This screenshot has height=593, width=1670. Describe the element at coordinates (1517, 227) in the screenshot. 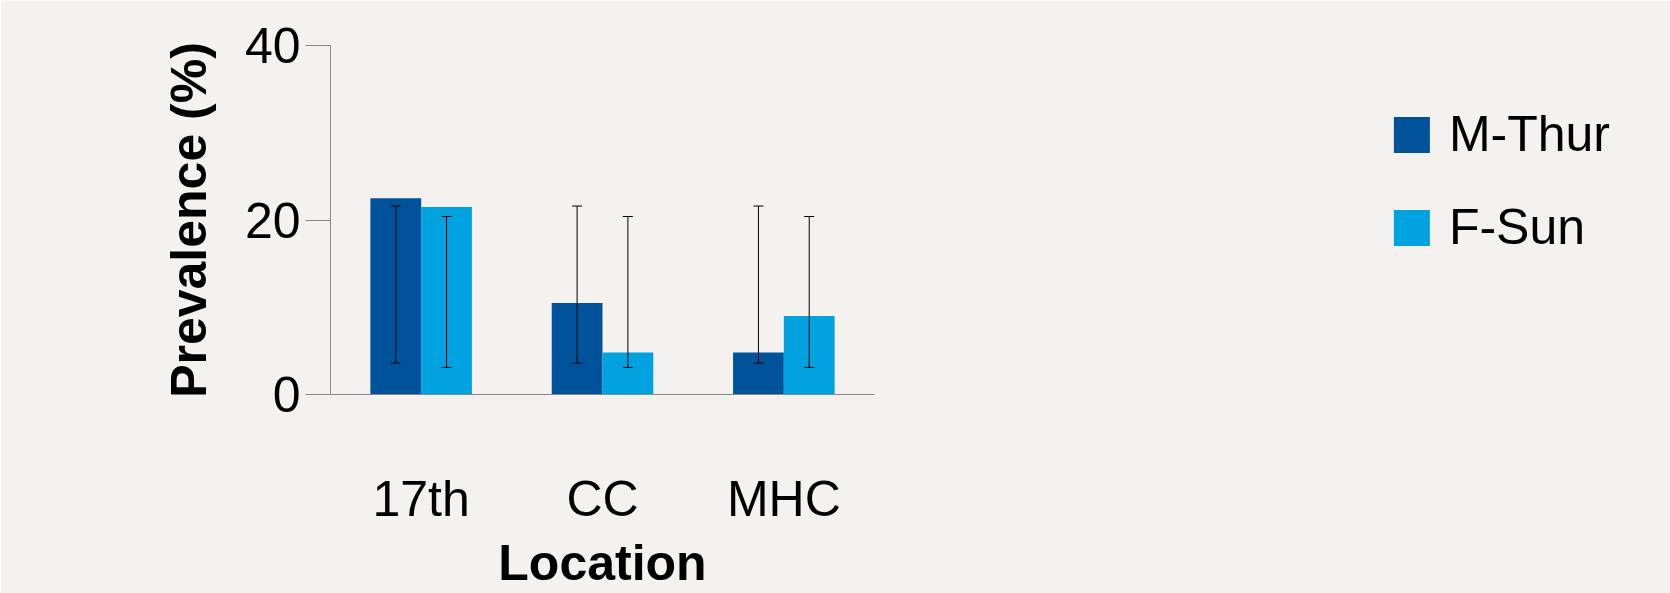

I see `legend-label: F-Sun` at that location.